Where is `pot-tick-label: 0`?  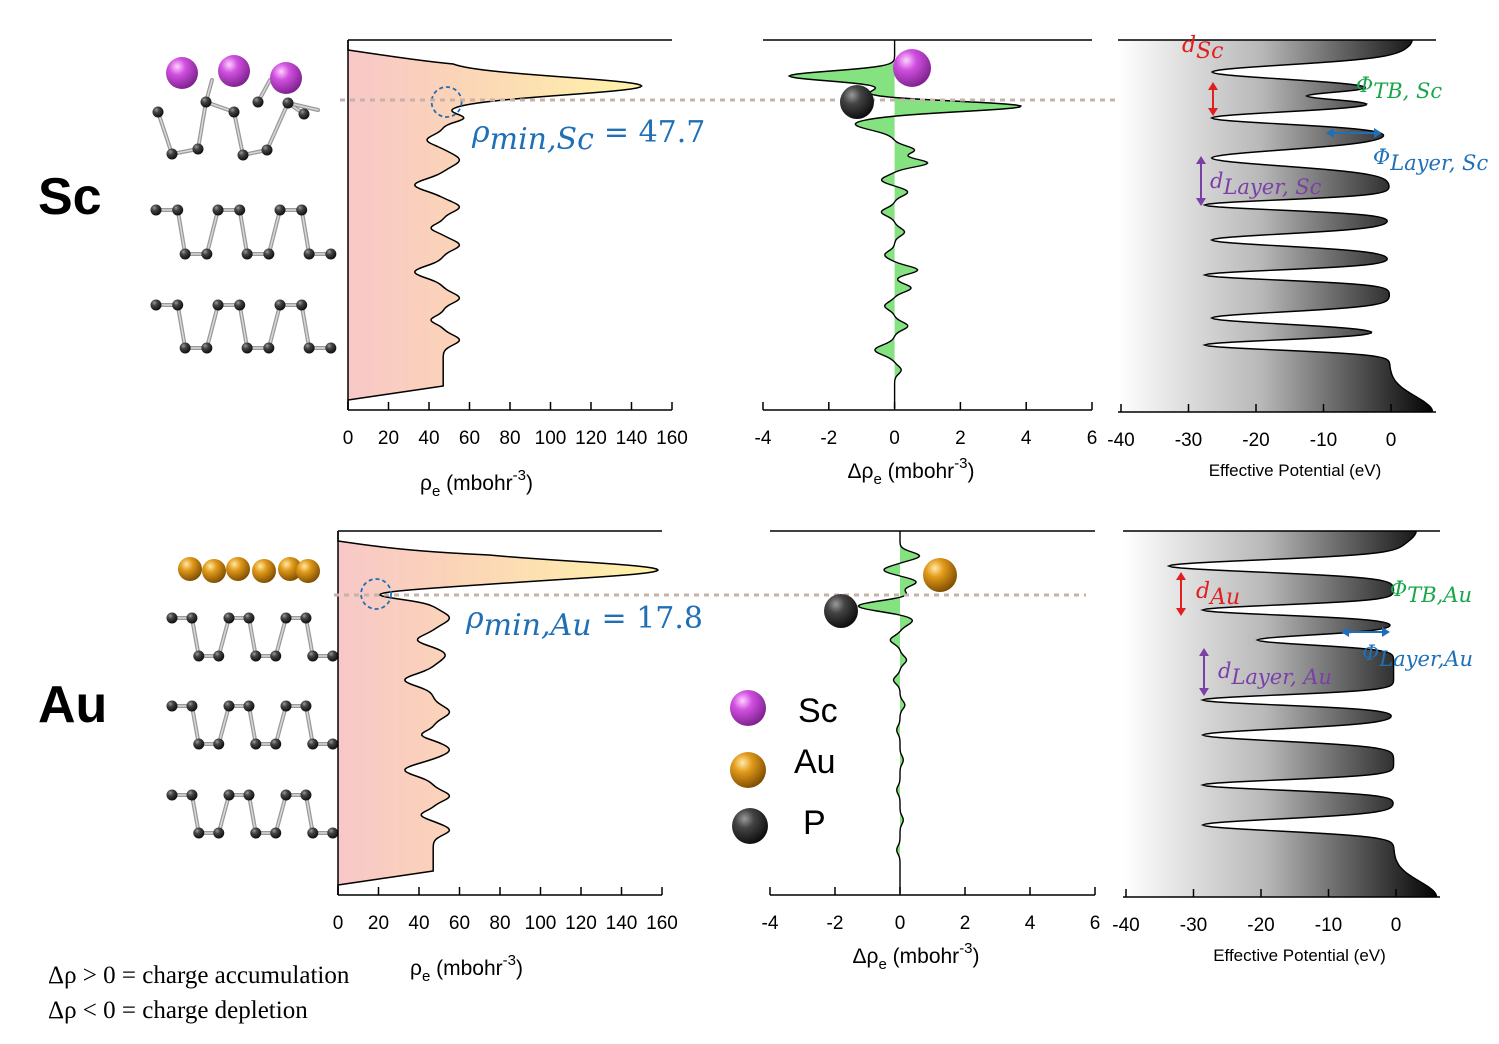 pot-tick-label: 0 is located at coordinates (1391, 440).